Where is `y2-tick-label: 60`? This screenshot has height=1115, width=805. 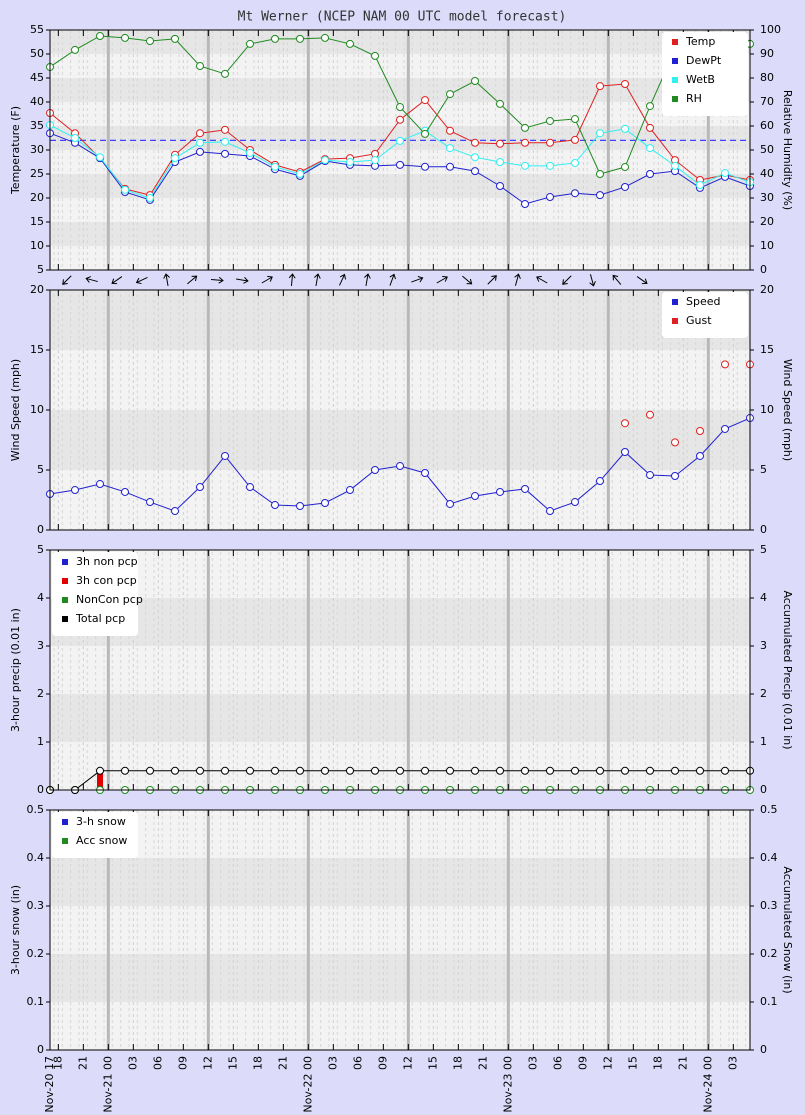 y2-tick-label: 60 is located at coordinates (767, 125).